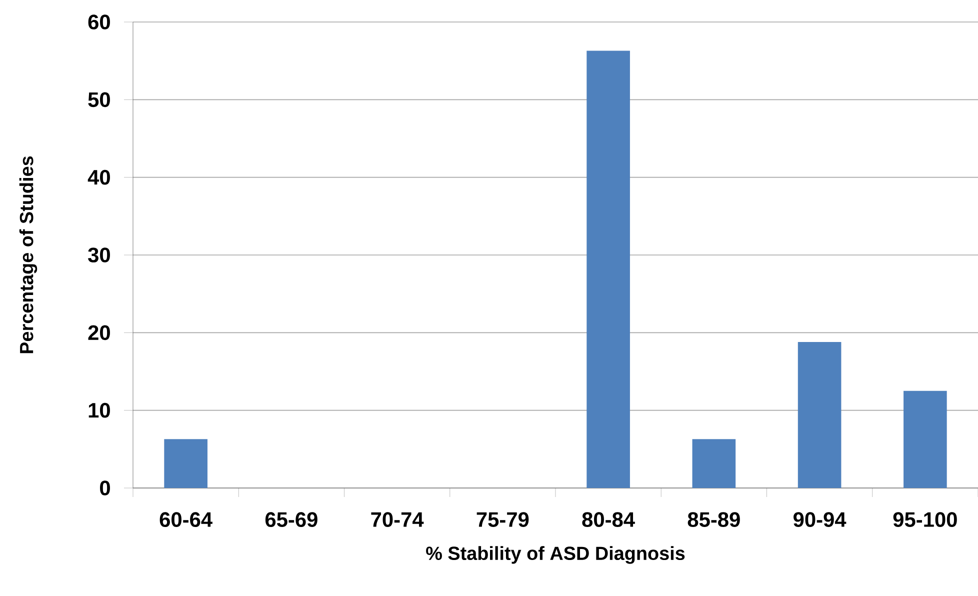 This screenshot has height=596, width=978. What do you see at coordinates (105, 488) in the screenshot?
I see `y-tick-label: 0` at bounding box center [105, 488].